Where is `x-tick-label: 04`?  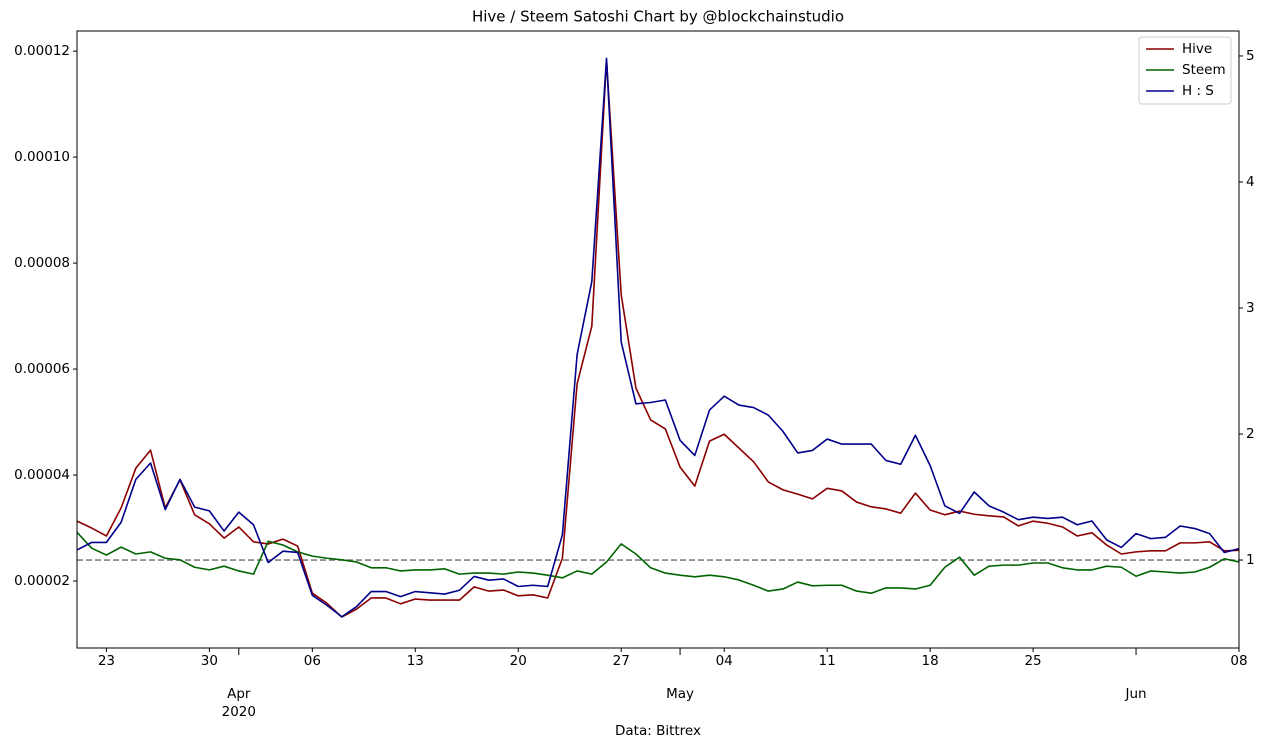 x-tick-label: 04 is located at coordinates (724, 661).